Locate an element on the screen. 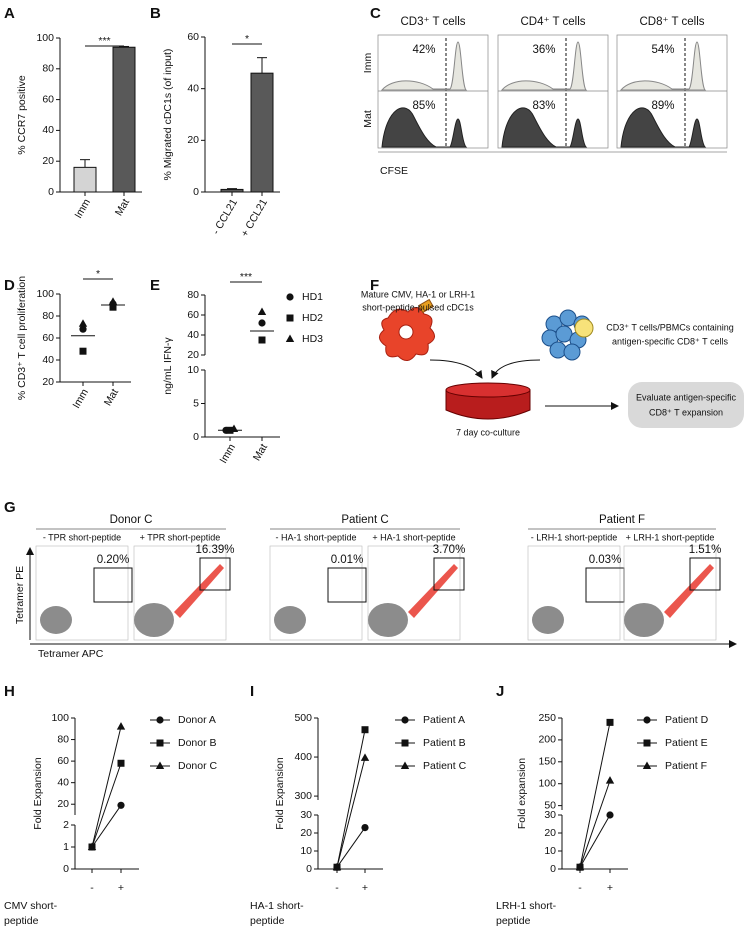  histogram-percentage: 36% is located at coordinates (543, 50).